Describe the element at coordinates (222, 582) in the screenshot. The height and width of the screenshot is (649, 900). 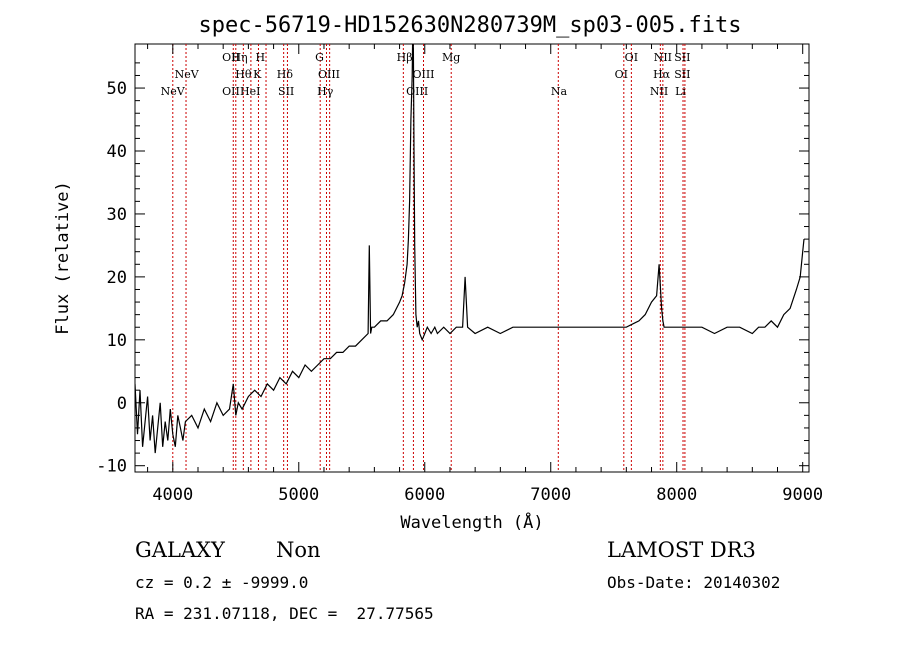
I see `redshift-line: cz = 0.2 ± -9999.0` at that location.